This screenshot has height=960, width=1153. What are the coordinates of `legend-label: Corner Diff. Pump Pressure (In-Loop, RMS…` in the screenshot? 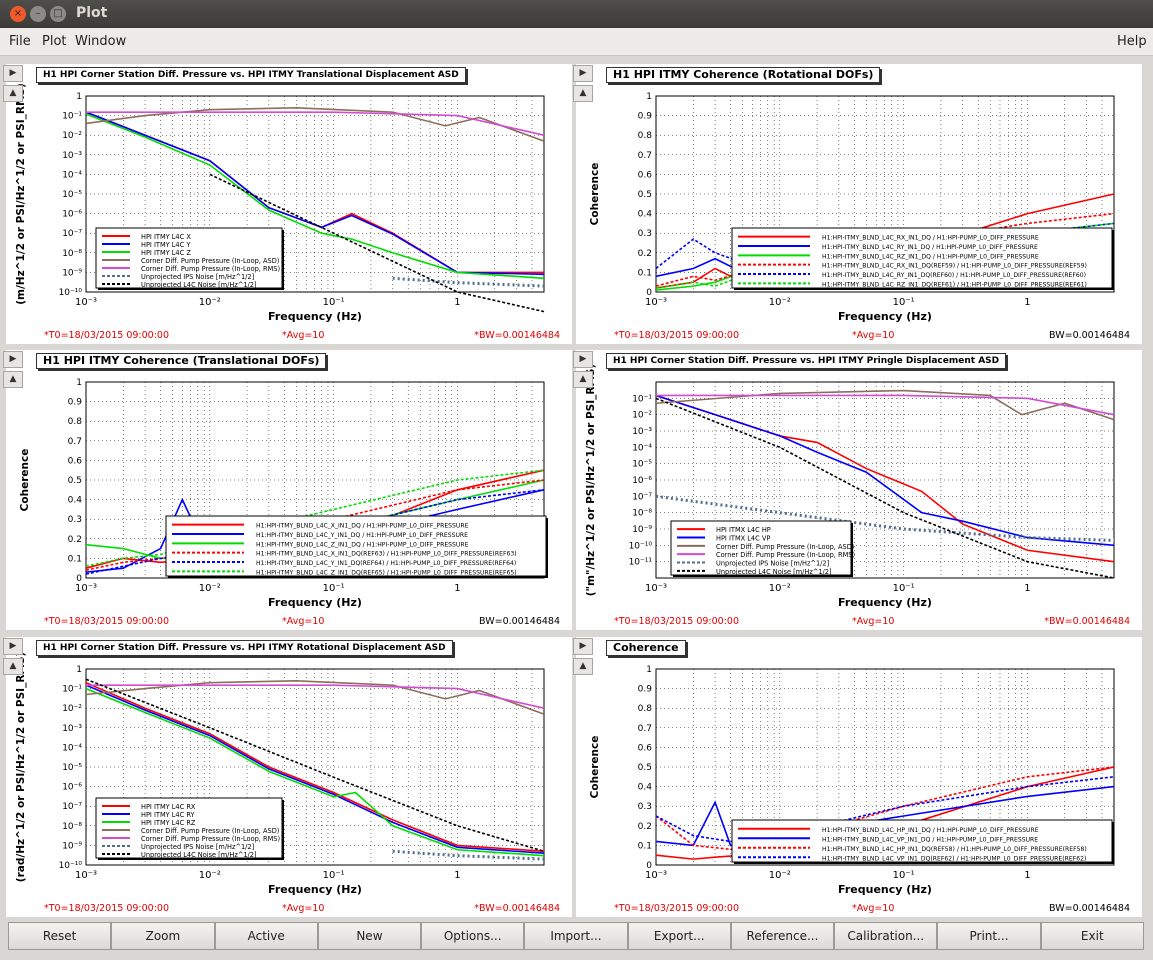 It's located at (210, 269).